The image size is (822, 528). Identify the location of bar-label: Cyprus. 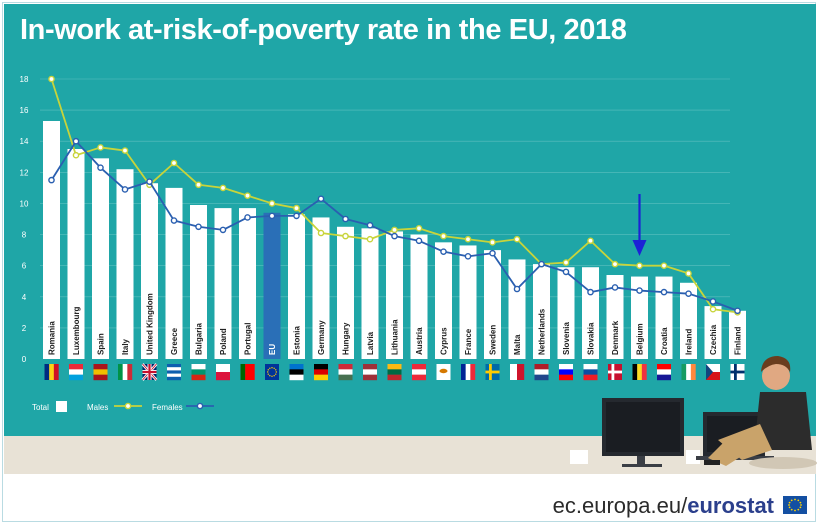
(444, 341).